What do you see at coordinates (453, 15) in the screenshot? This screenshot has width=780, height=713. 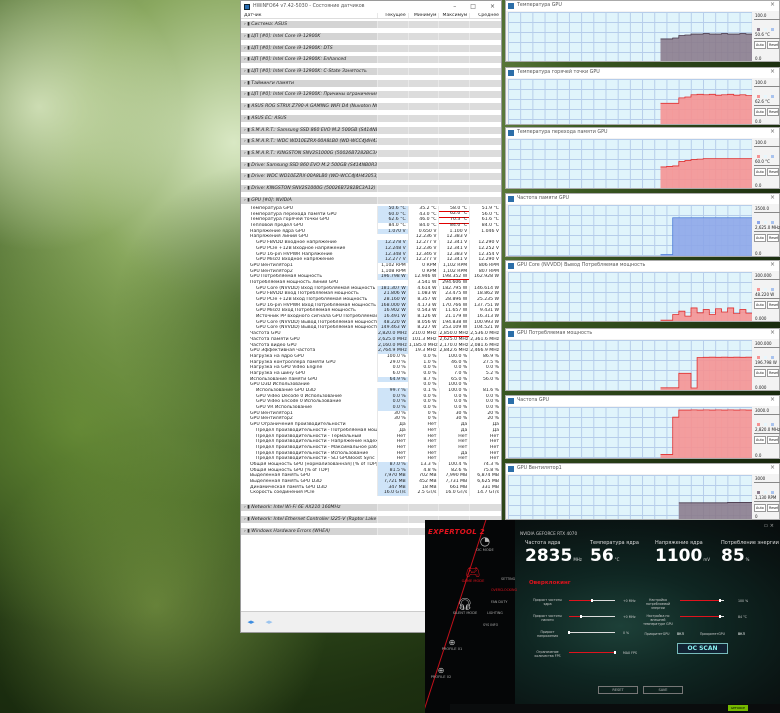 I see `col-max: Максимум` at bounding box center [453, 15].